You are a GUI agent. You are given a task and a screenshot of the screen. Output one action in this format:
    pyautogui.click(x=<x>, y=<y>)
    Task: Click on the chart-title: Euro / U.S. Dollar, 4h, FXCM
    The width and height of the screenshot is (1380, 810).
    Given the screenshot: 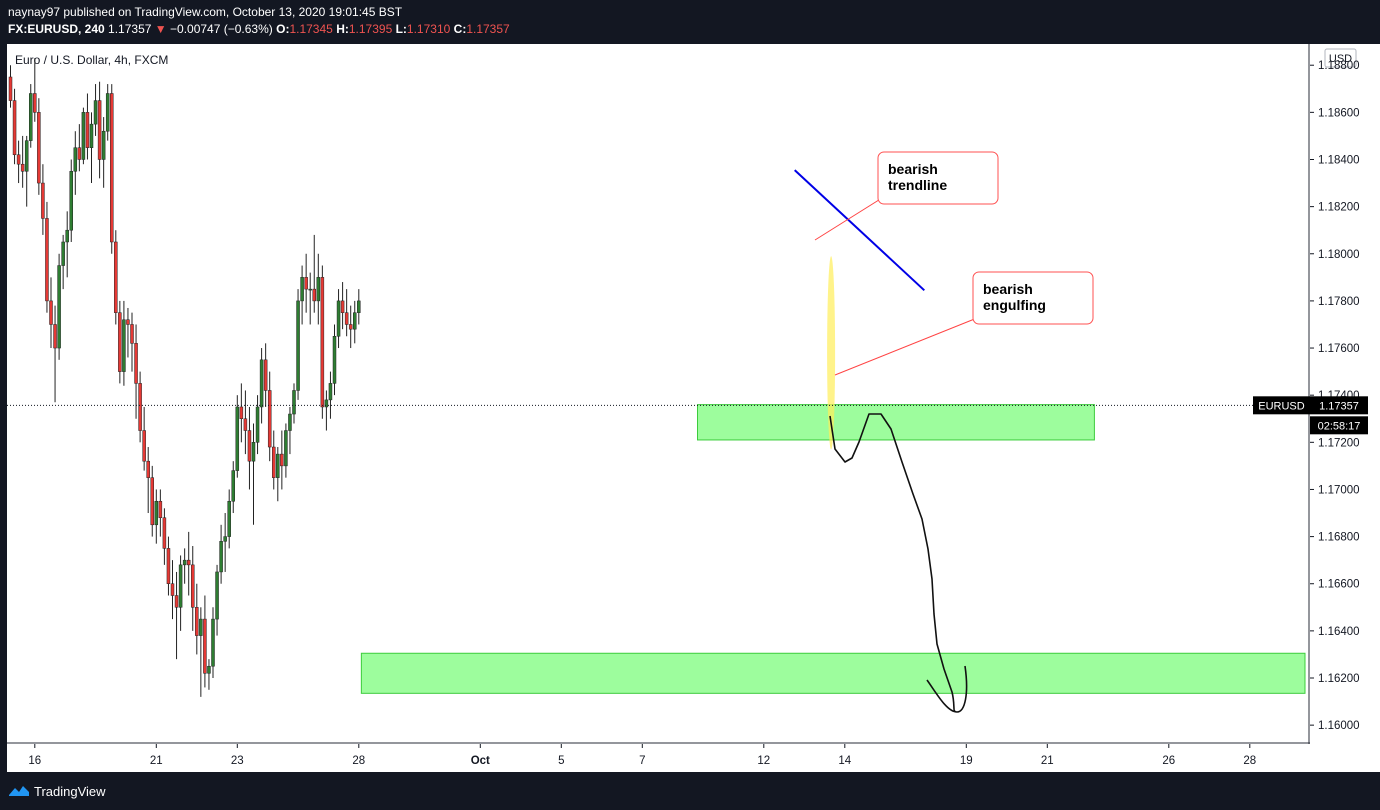 What is the action you would take?
    pyautogui.click(x=91, y=60)
    